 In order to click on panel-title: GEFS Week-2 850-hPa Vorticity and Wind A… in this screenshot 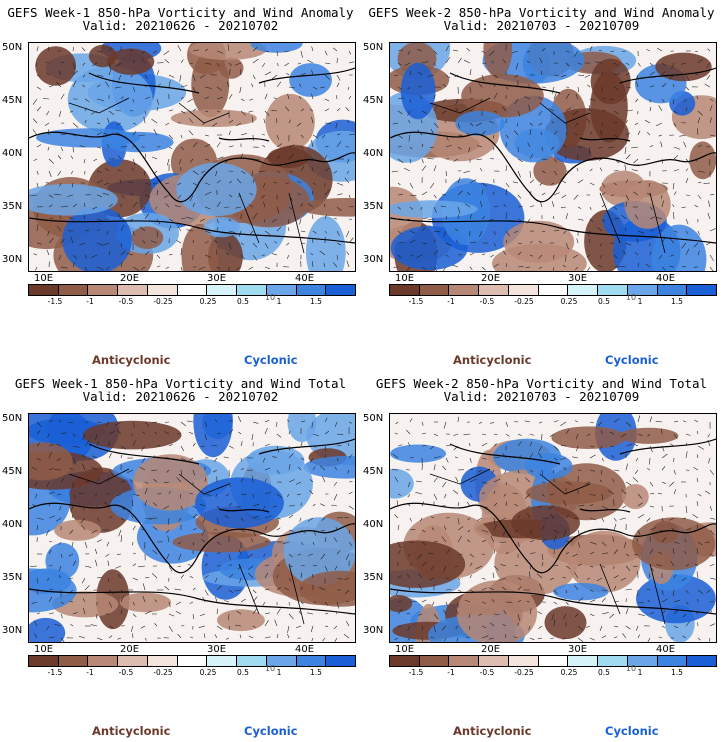, I will do `click(541, 12)`.